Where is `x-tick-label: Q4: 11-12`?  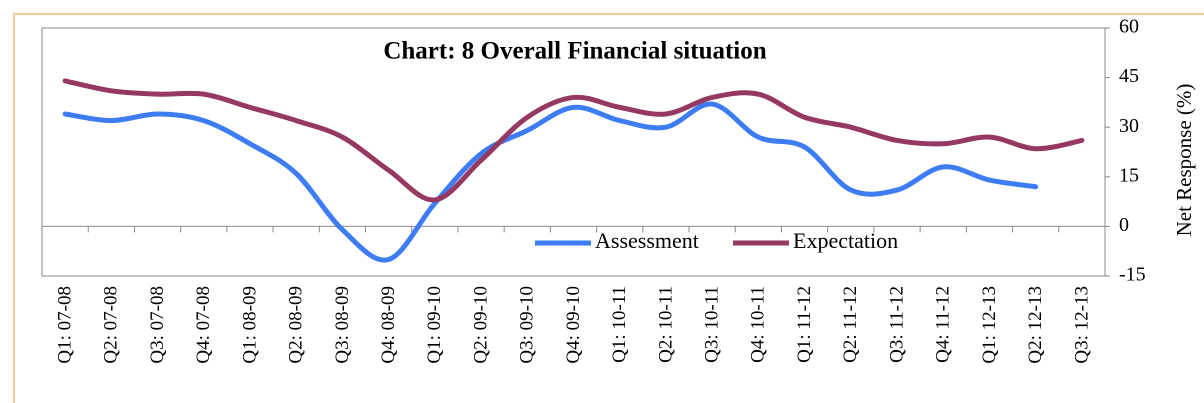 x-tick-label: Q4: 11-12 is located at coordinates (943, 324).